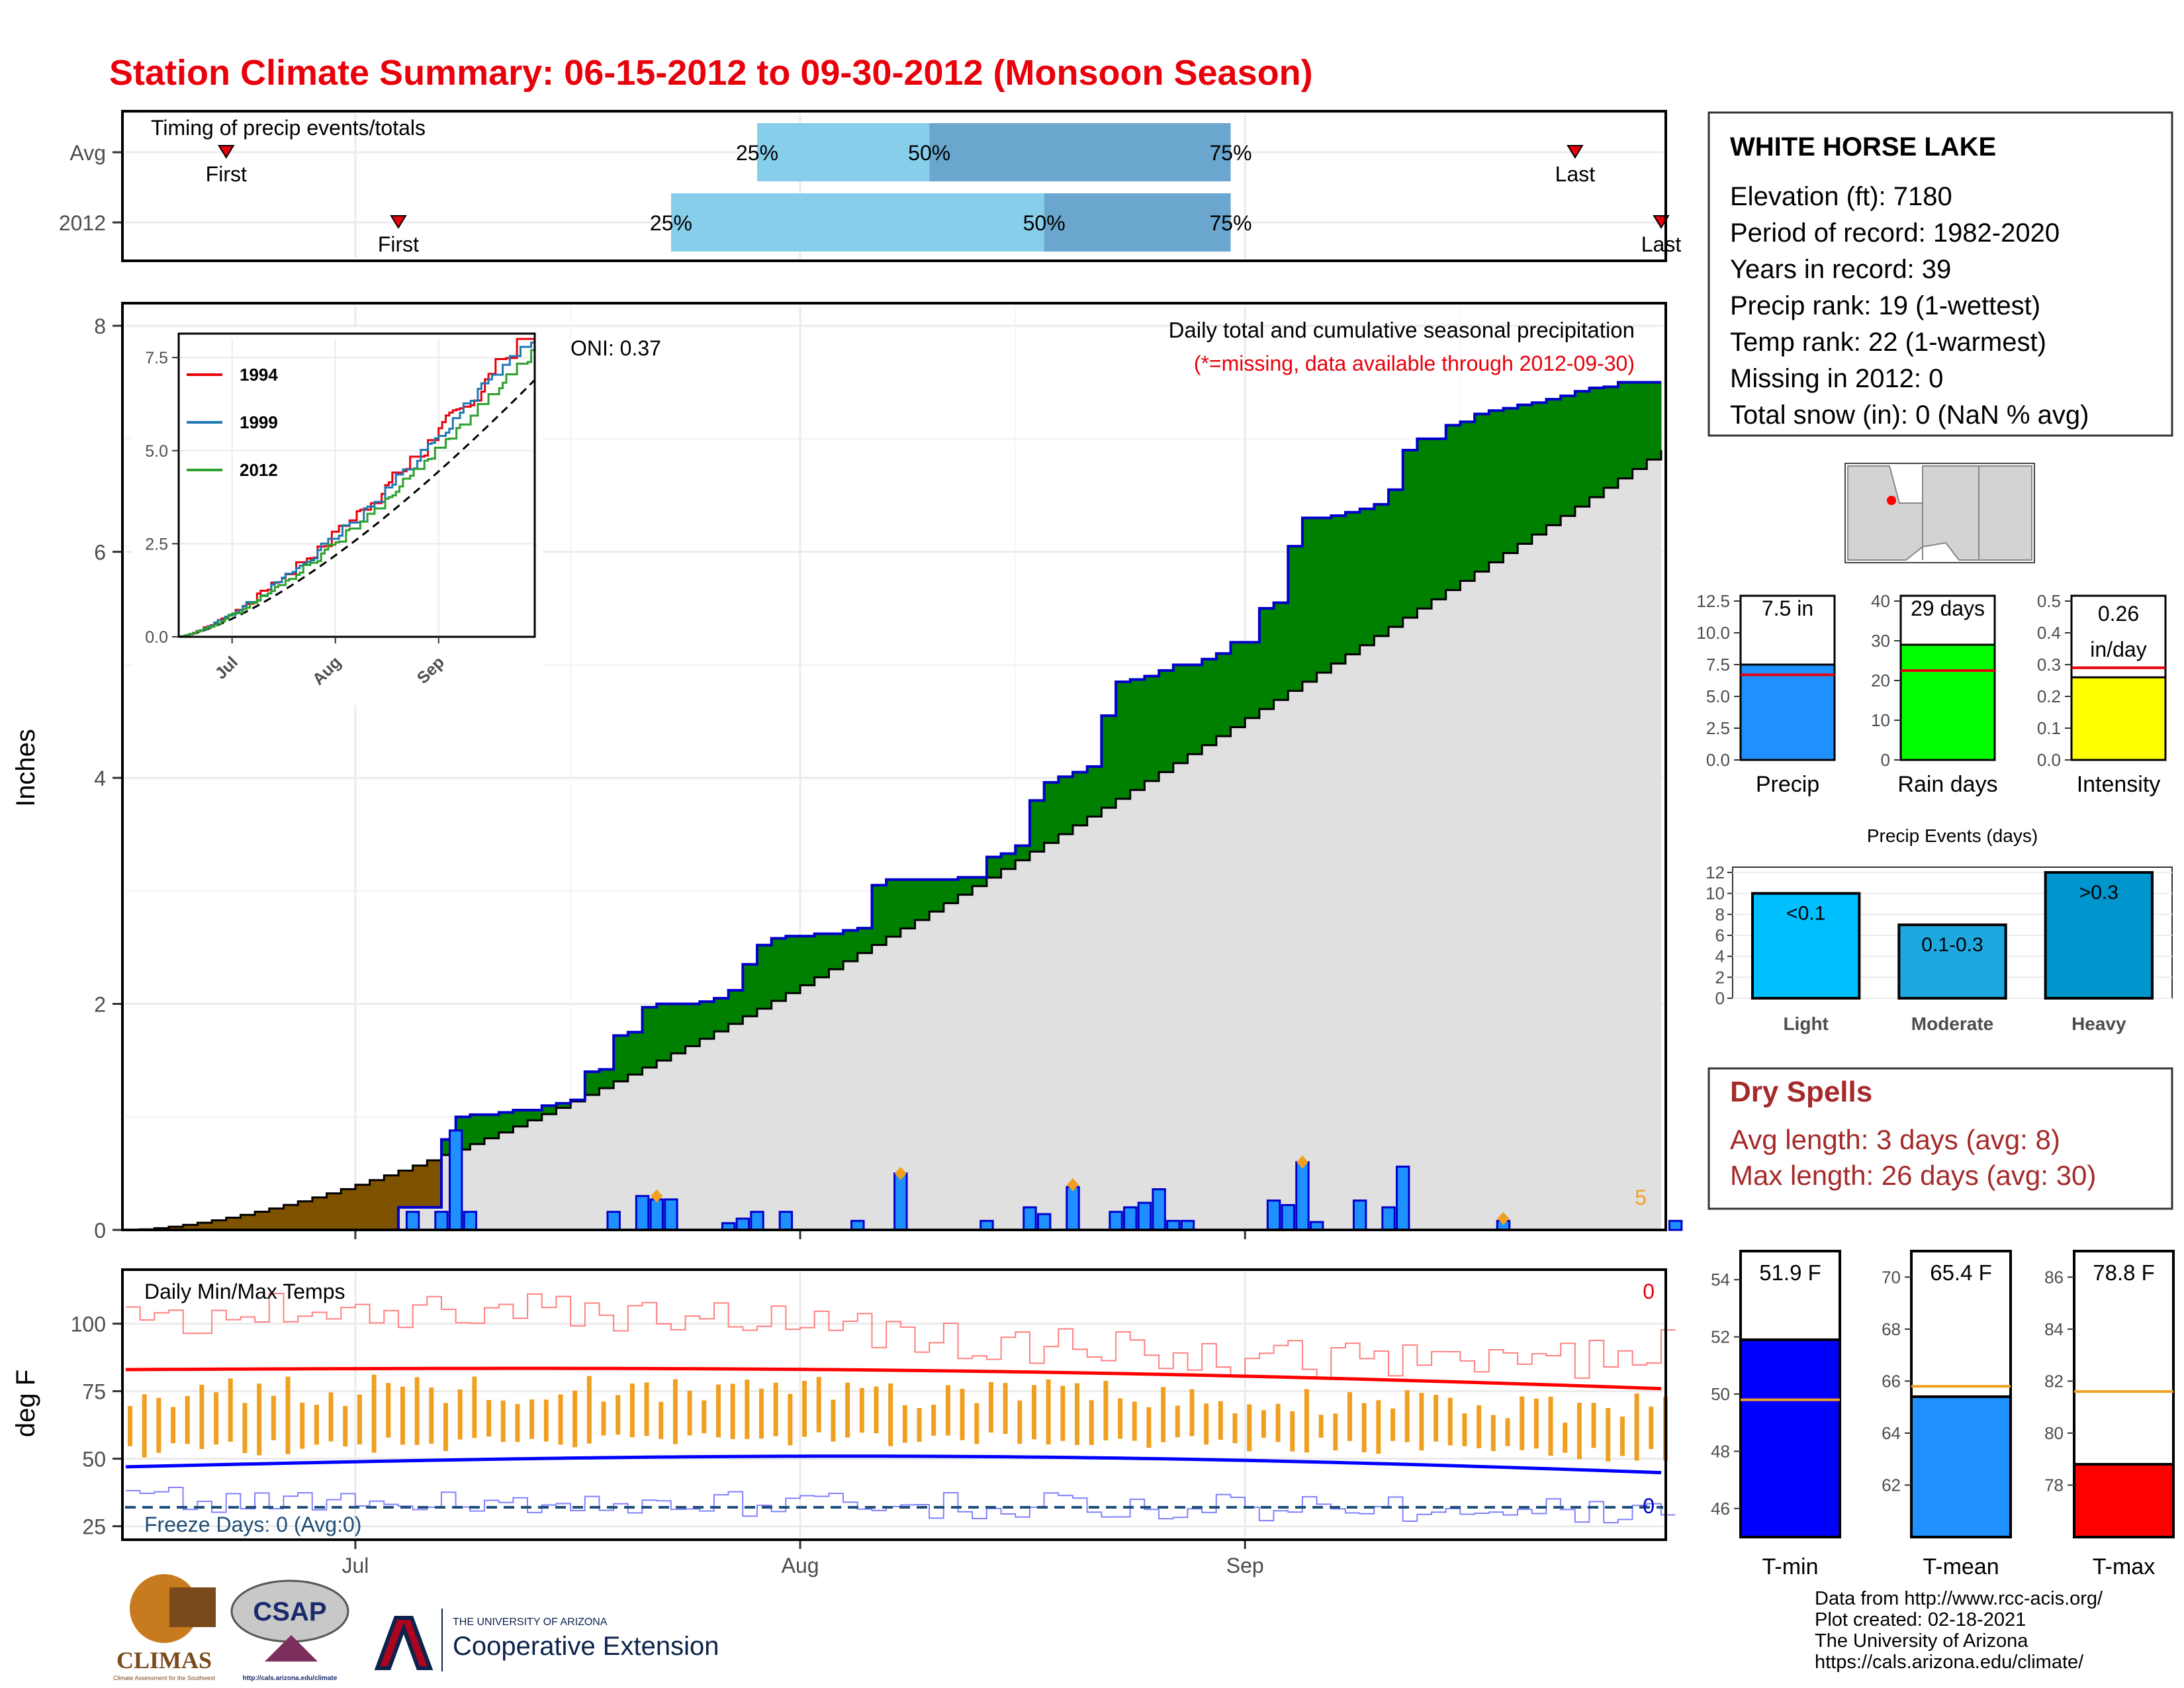  What do you see at coordinates (1961, 1466) in the screenshot?
I see `temp-bar-t-mean` at bounding box center [1961, 1466].